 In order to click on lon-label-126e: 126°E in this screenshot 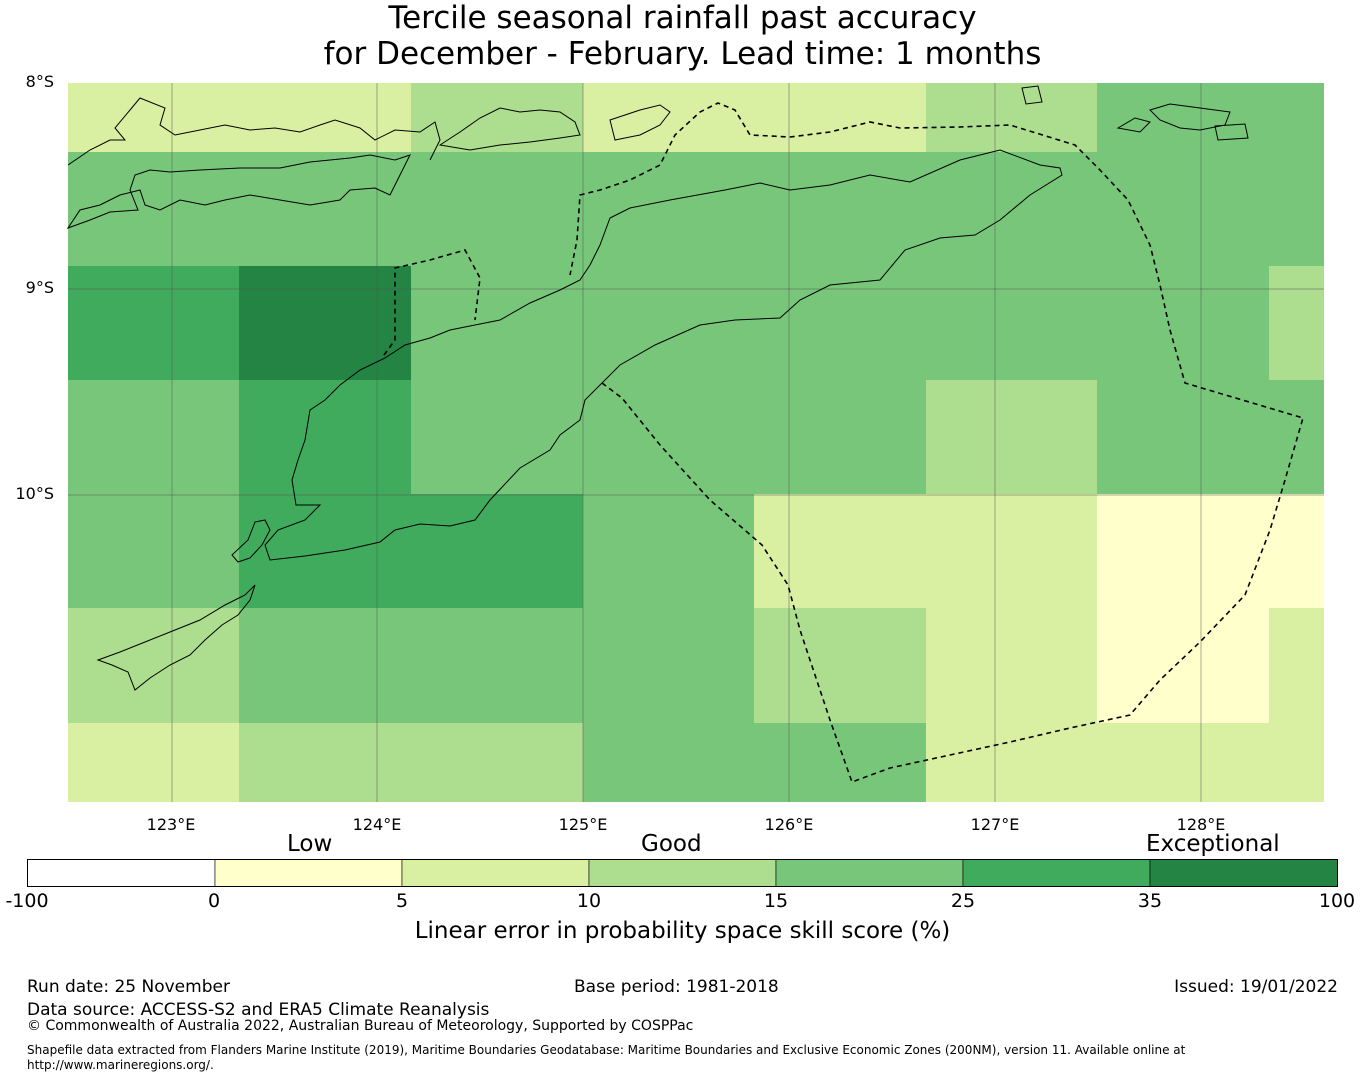, I will do `click(789, 824)`.